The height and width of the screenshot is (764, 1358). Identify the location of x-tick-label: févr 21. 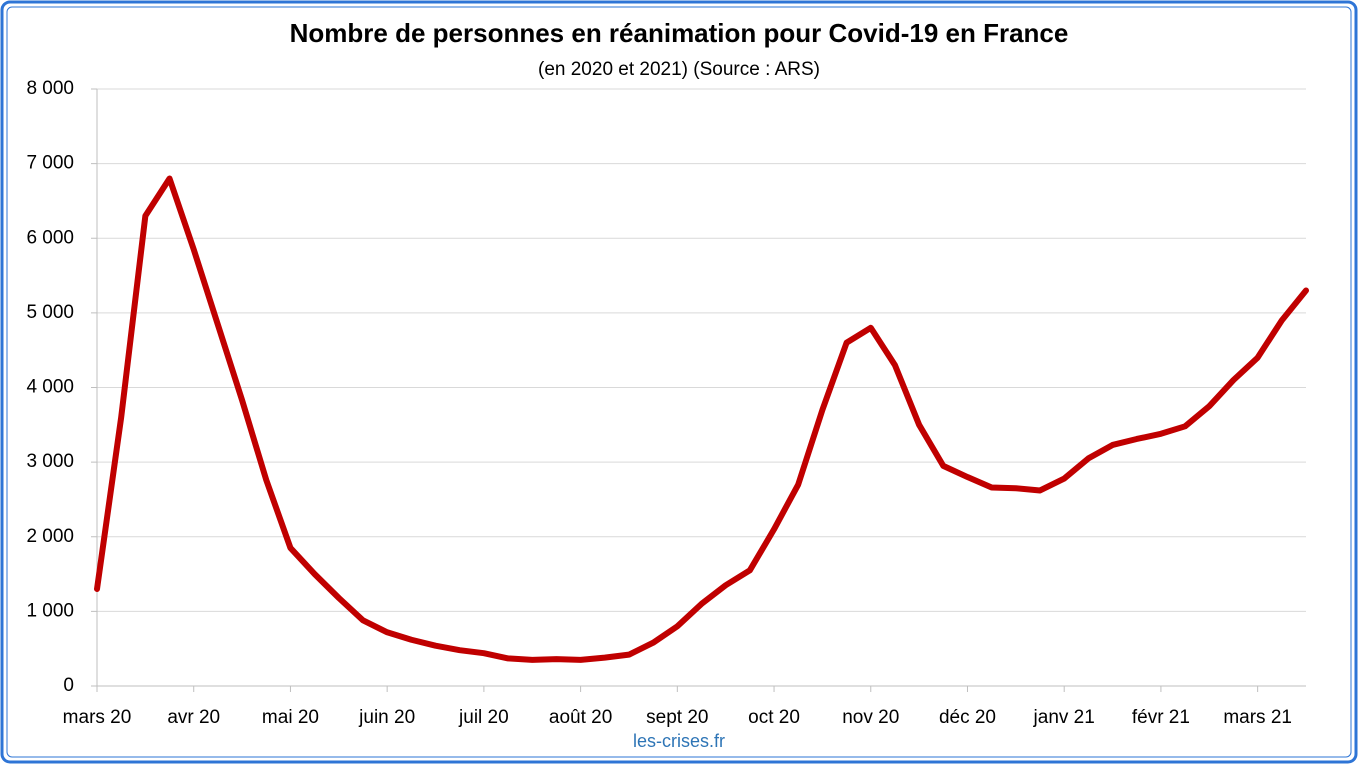
(1161, 717).